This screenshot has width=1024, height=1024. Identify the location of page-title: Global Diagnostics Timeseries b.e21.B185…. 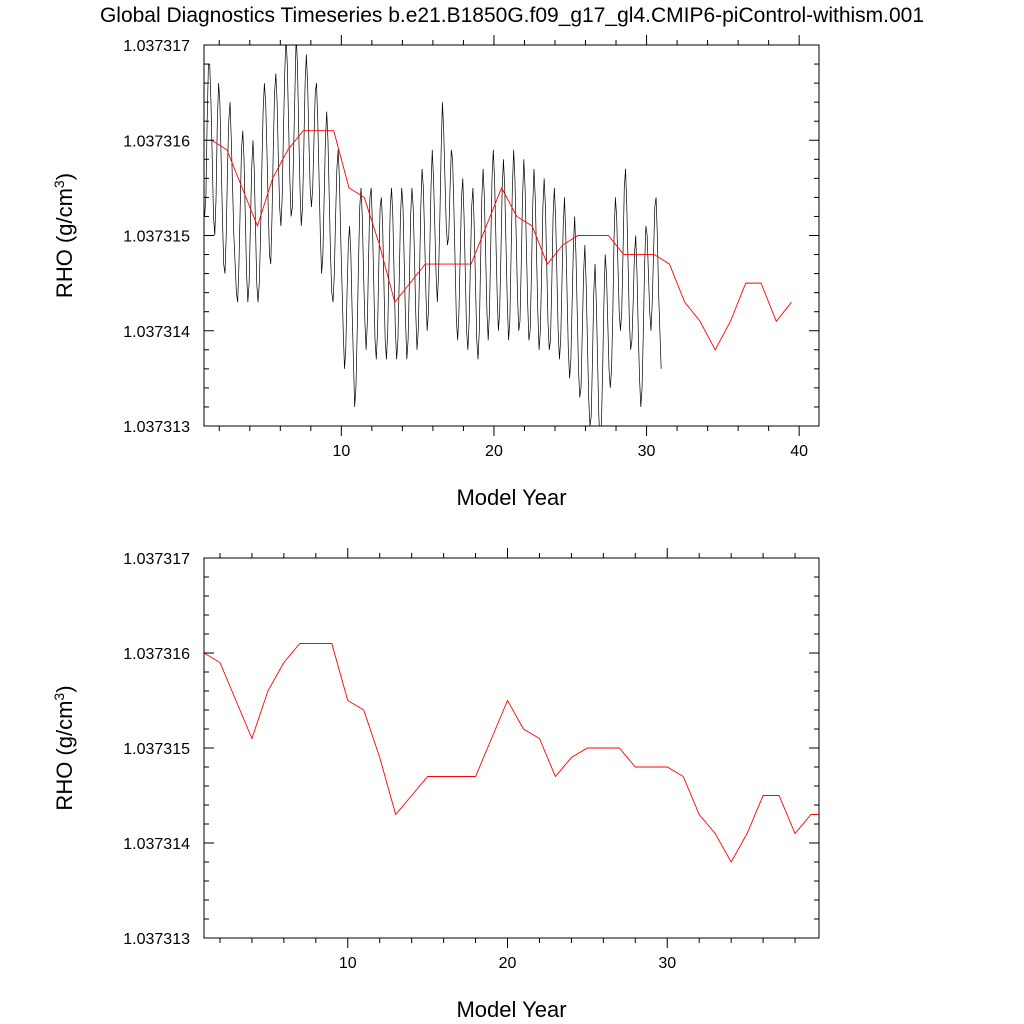
(512, 15).